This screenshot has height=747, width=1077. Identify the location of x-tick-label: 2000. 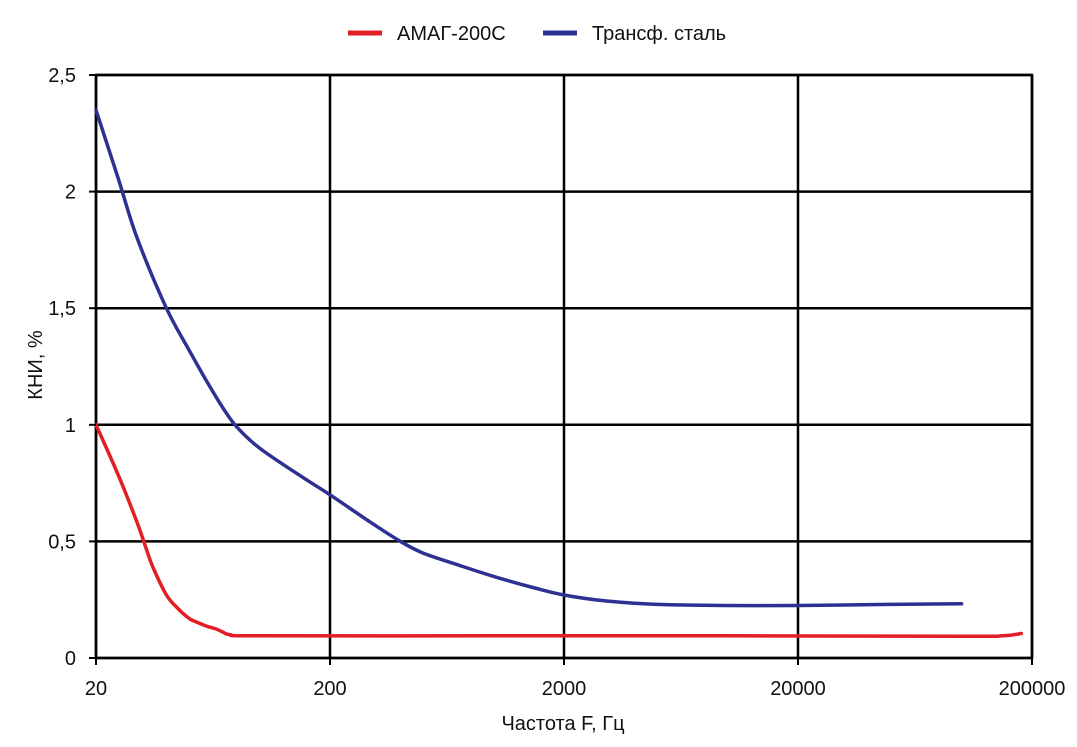
(564, 689).